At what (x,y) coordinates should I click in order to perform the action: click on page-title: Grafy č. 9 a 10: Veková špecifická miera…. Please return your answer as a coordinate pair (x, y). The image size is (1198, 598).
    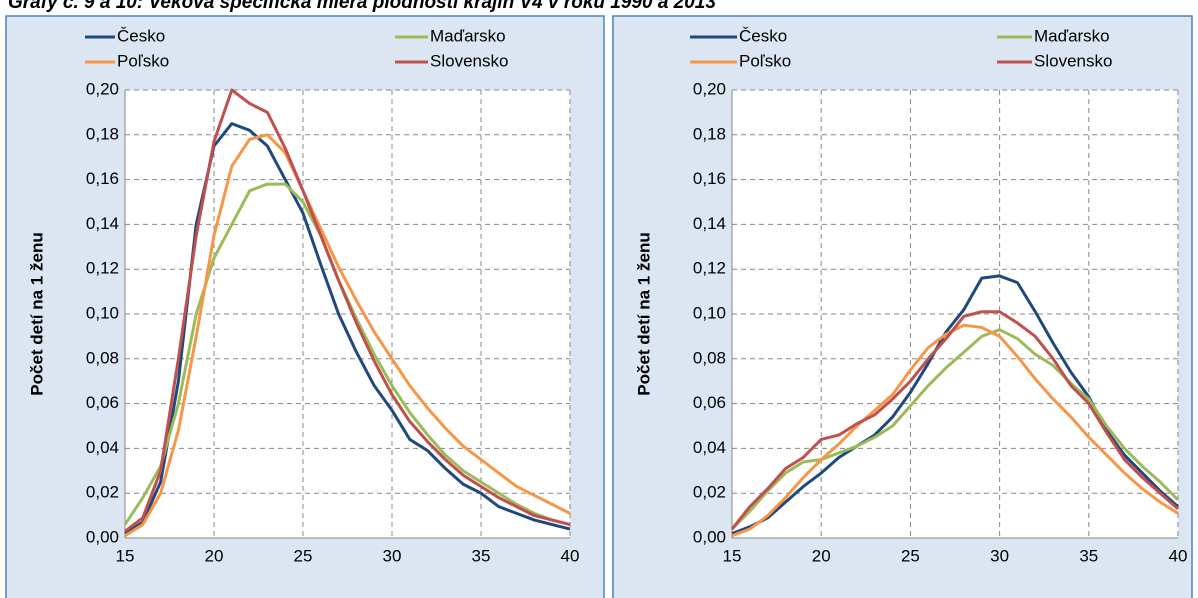
    Looking at the image, I should click on (362, 6).